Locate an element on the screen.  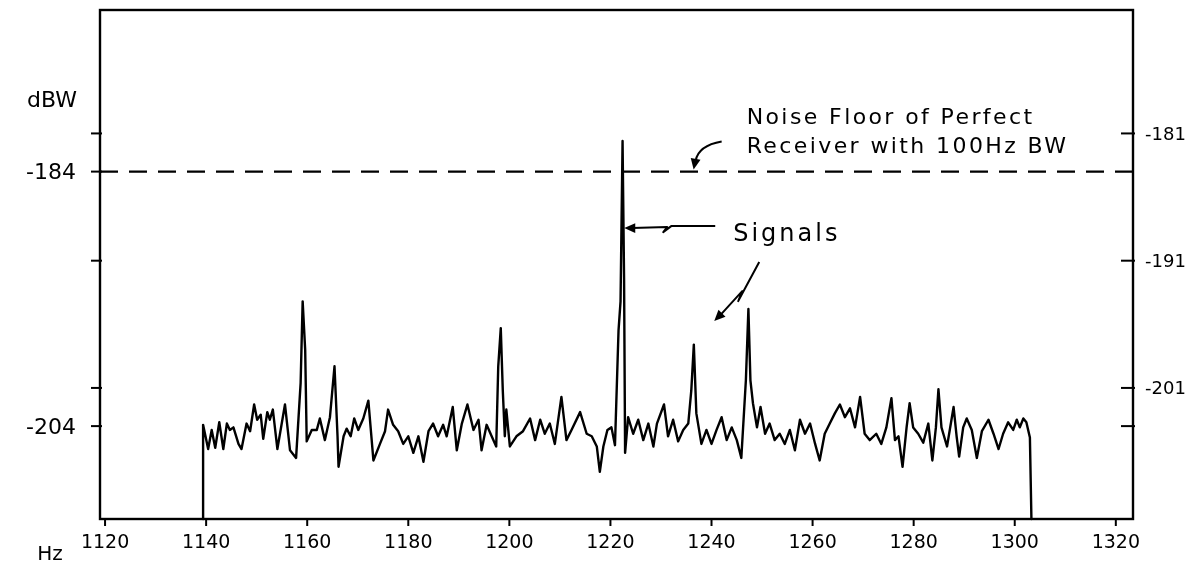
x-tick-label: 1120 is located at coordinates (105, 541).